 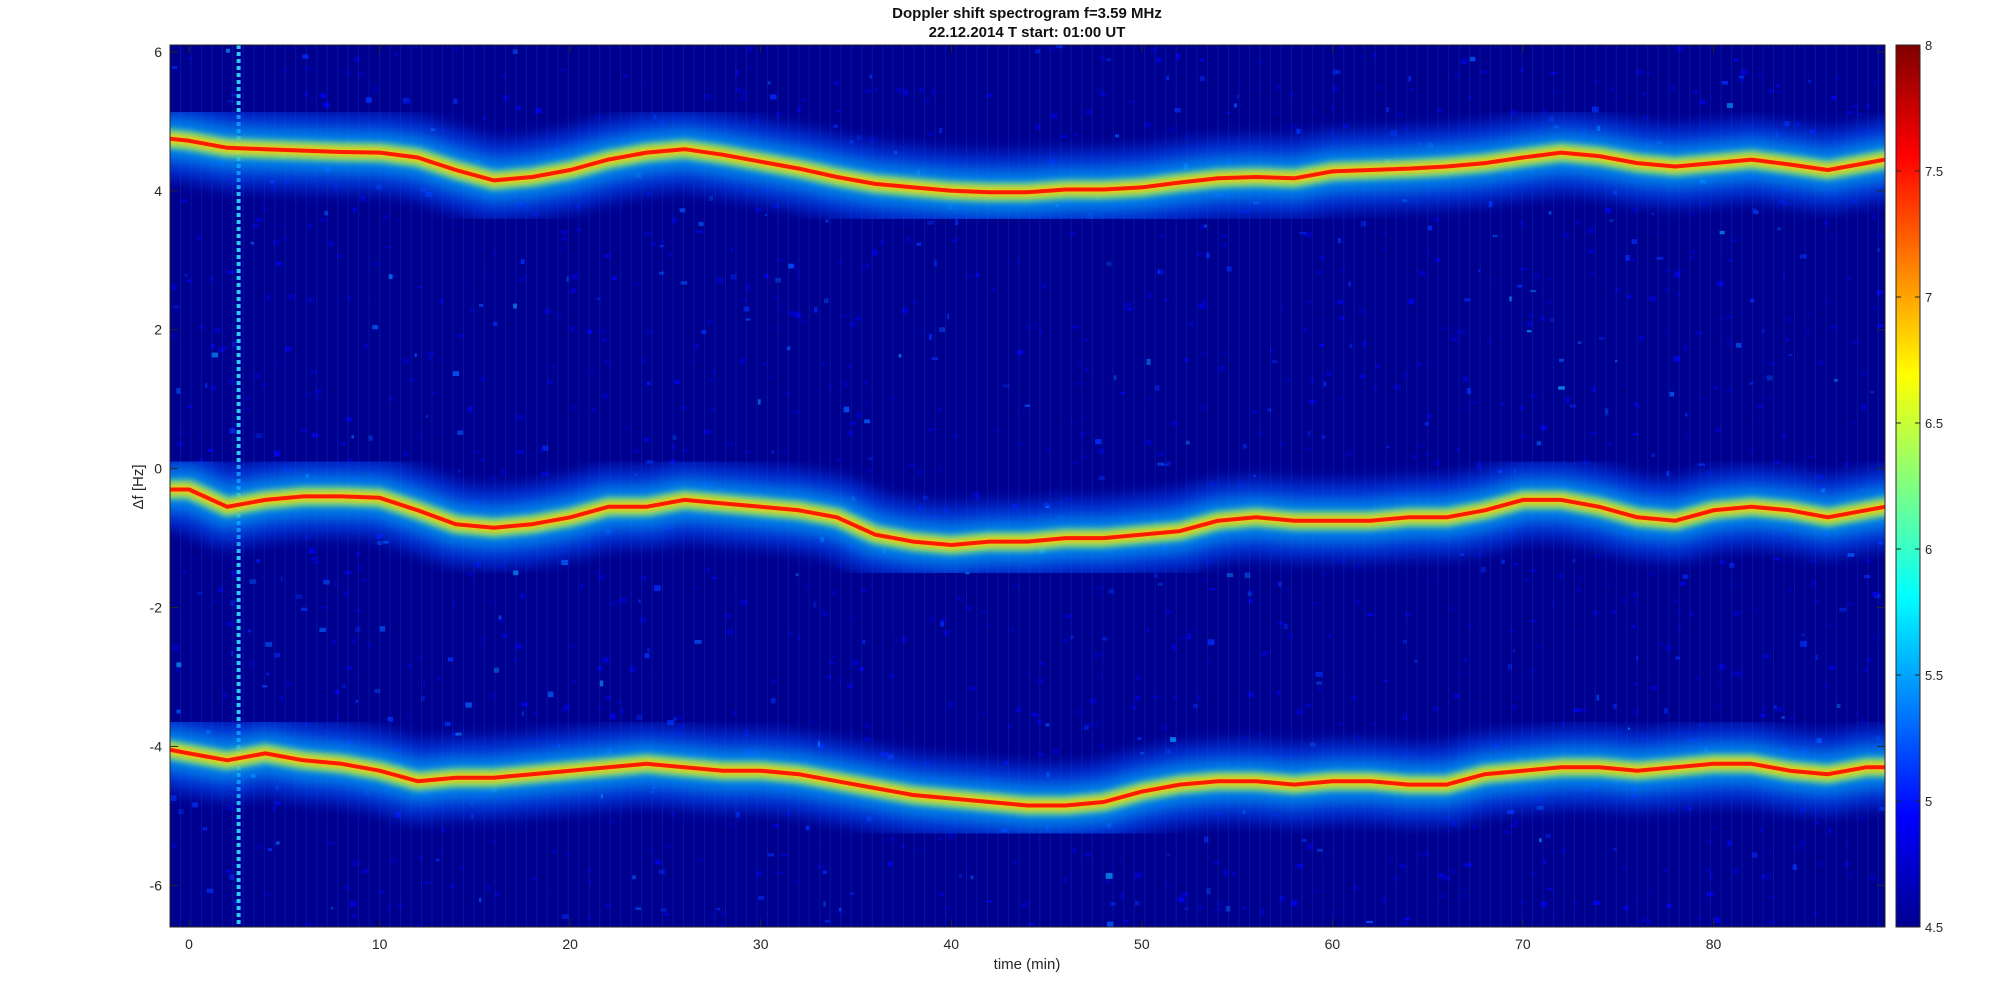 I want to click on x-tick-label: 30, so click(x=761, y=944).